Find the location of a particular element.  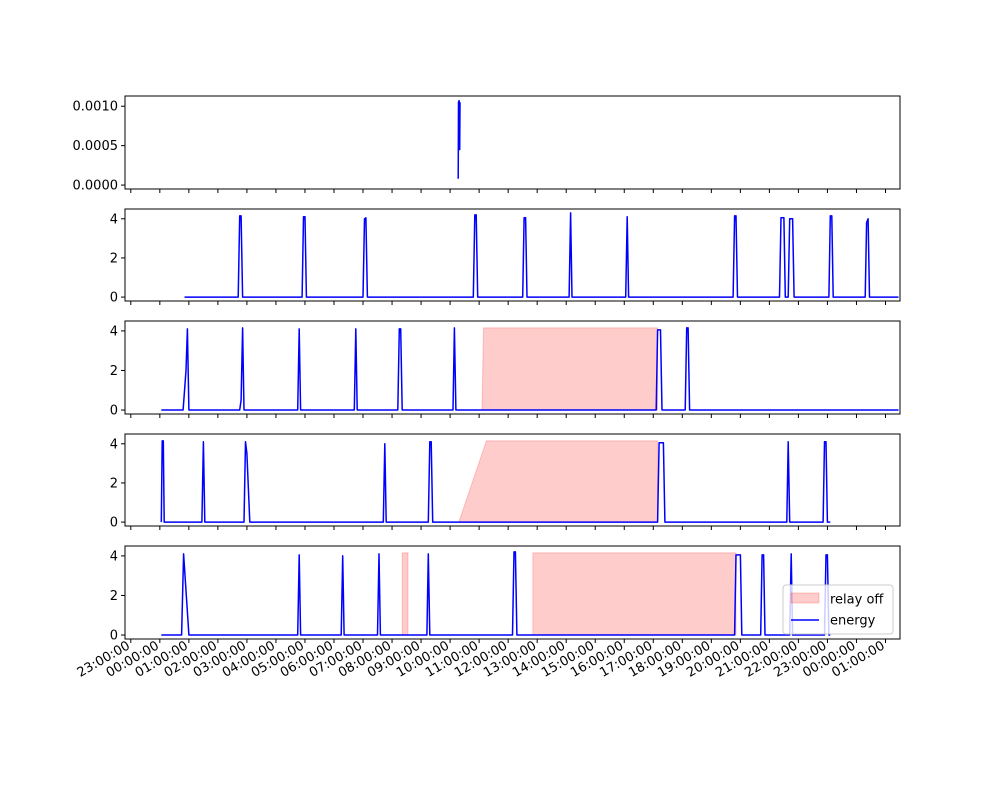

y-tick-4-1: 0 is located at coordinates (117, 523).